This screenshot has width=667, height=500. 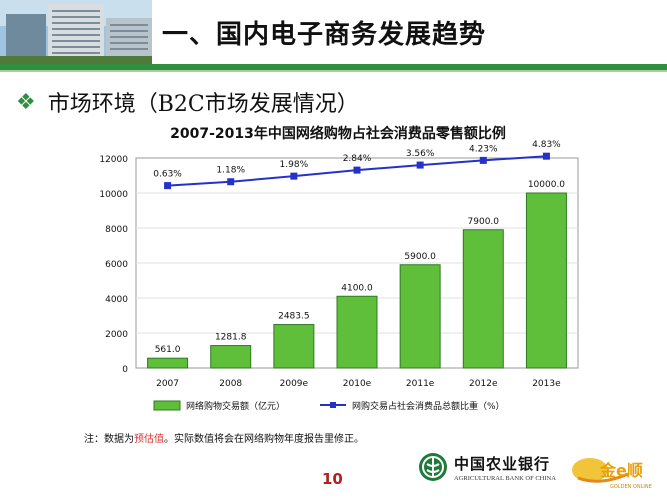 I want to click on share-marker-2011e, so click(x=420, y=165).